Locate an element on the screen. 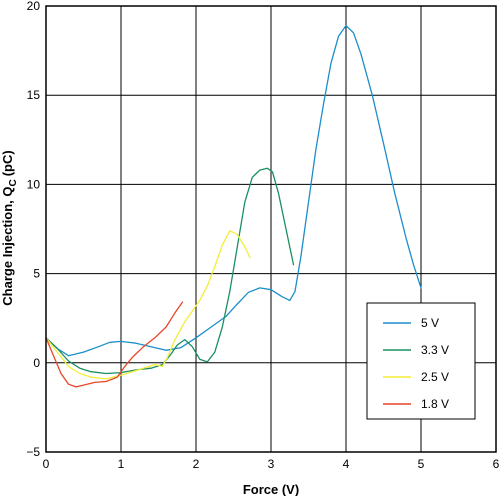 This screenshot has height=501, width=500. y-axis-title-unit: (pC) is located at coordinates (7, 163).